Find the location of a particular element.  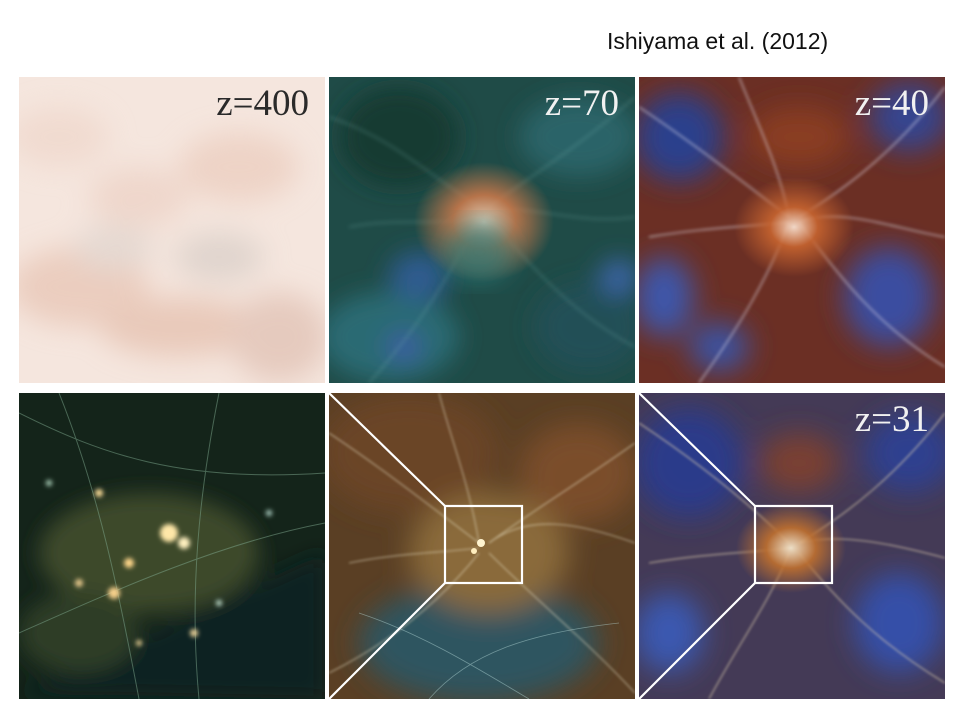

pale-density-field is located at coordinates (172, 230).